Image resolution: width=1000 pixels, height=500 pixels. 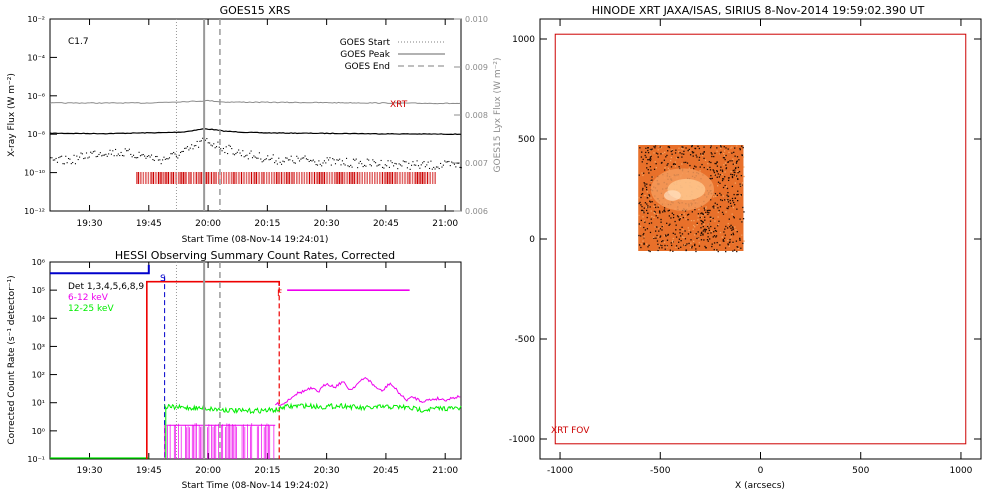 What do you see at coordinates (523, 40) in the screenshot?
I see `xrt-y-tick-label: 1000` at bounding box center [523, 40].